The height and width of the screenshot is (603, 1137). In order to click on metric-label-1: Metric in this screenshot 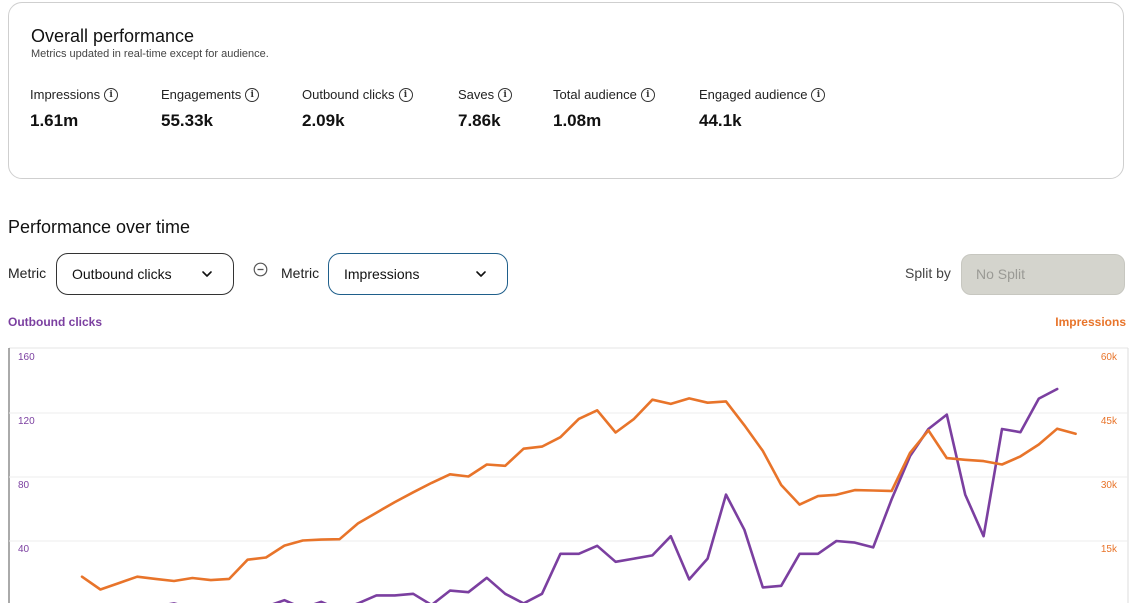, I will do `click(27, 273)`.